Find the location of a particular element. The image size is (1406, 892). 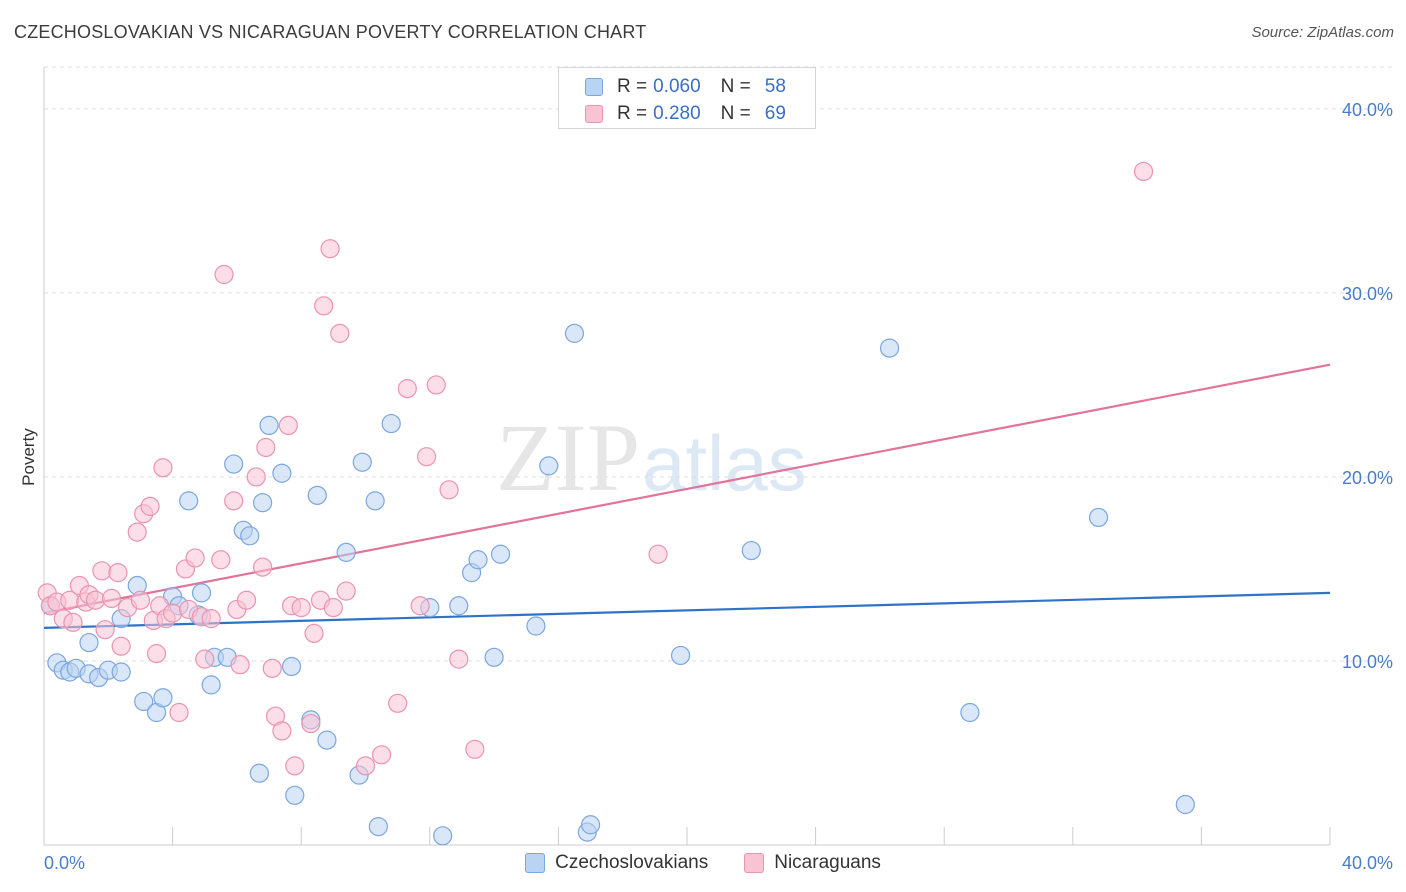

legend-item-nicaraguans: Nicaraguans is located at coordinates (812, 863).